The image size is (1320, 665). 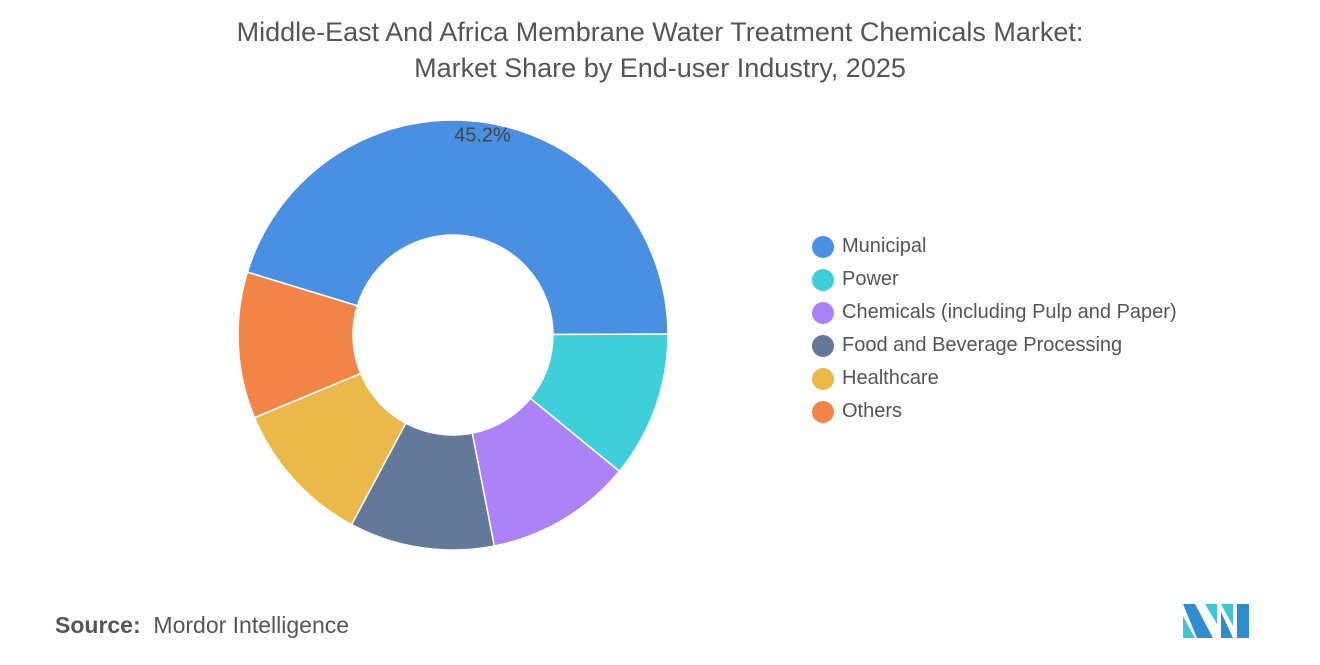 I want to click on legend-label: Healthcare, so click(x=890, y=378).